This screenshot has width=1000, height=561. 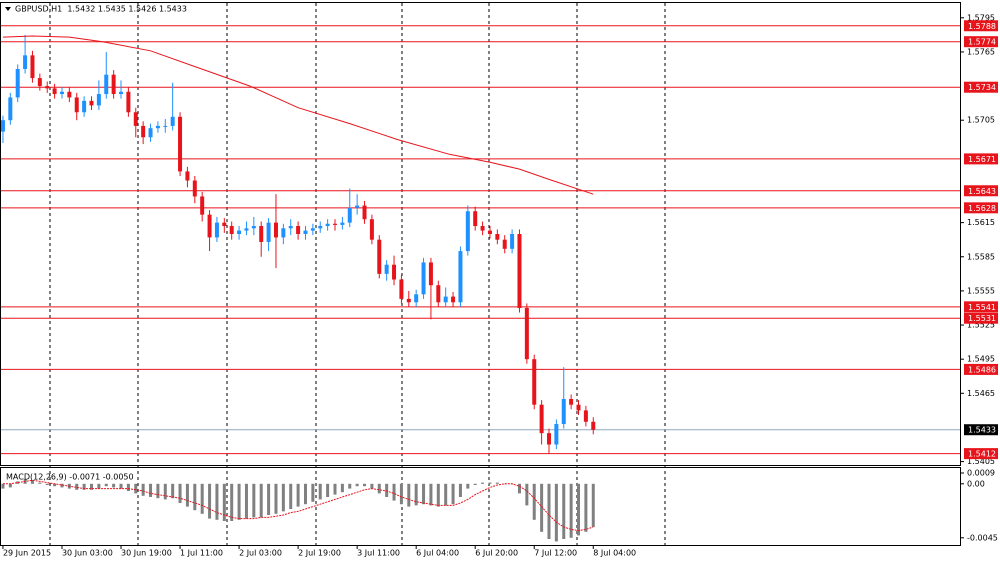 What do you see at coordinates (201, 553) in the screenshot?
I see `x-tick-label: 1 Jul 11:00` at bounding box center [201, 553].